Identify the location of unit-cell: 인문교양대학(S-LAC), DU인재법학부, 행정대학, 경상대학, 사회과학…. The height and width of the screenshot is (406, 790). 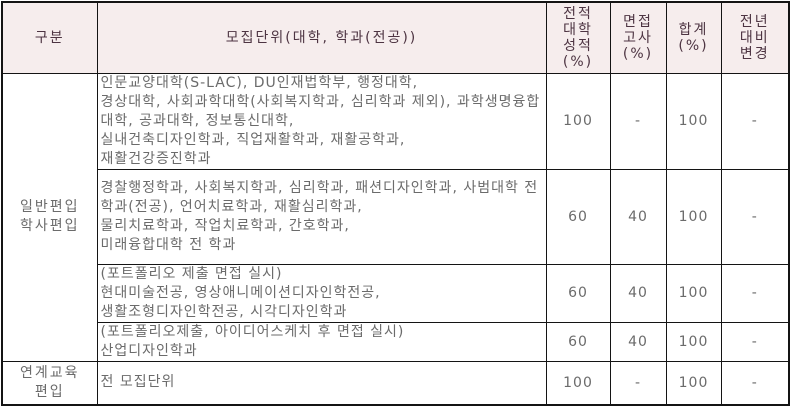
(321, 121).